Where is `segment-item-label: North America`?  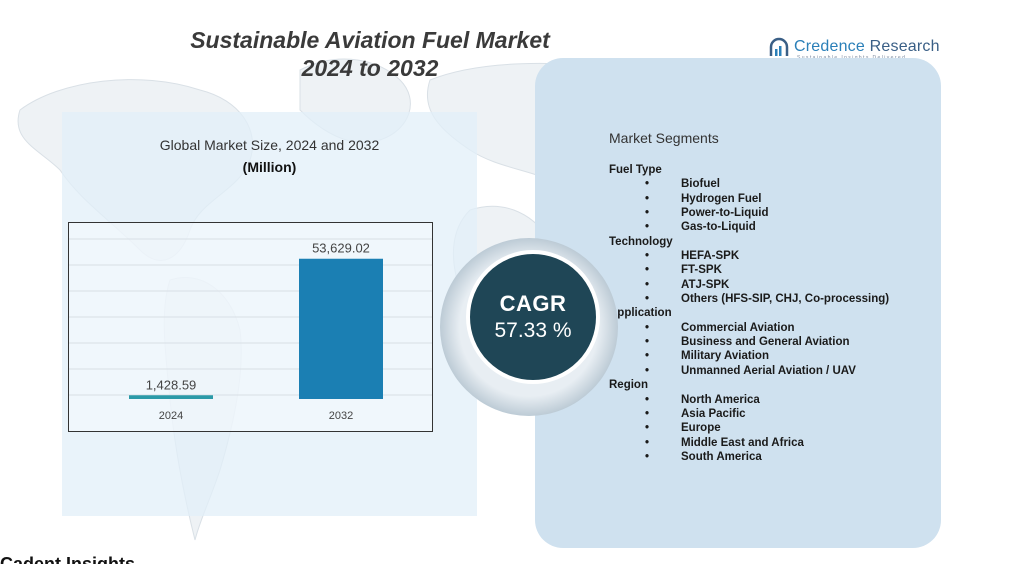
segment-item-label: North America is located at coordinates (720, 399).